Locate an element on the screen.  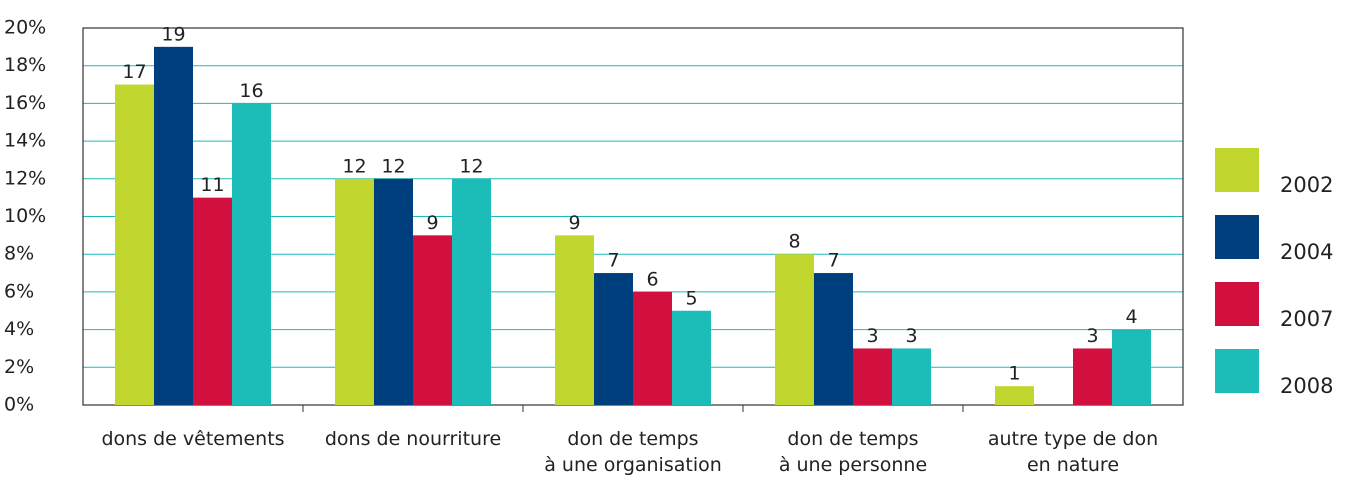
legend-label: 2002 is located at coordinates (1306, 185).